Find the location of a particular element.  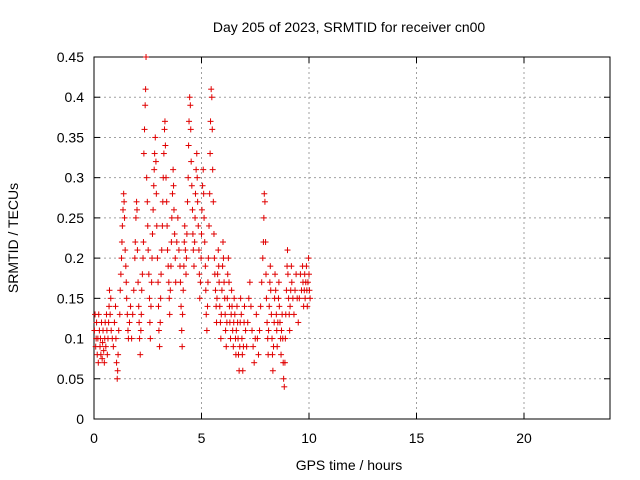

x-tick-label: 20 is located at coordinates (524, 438).